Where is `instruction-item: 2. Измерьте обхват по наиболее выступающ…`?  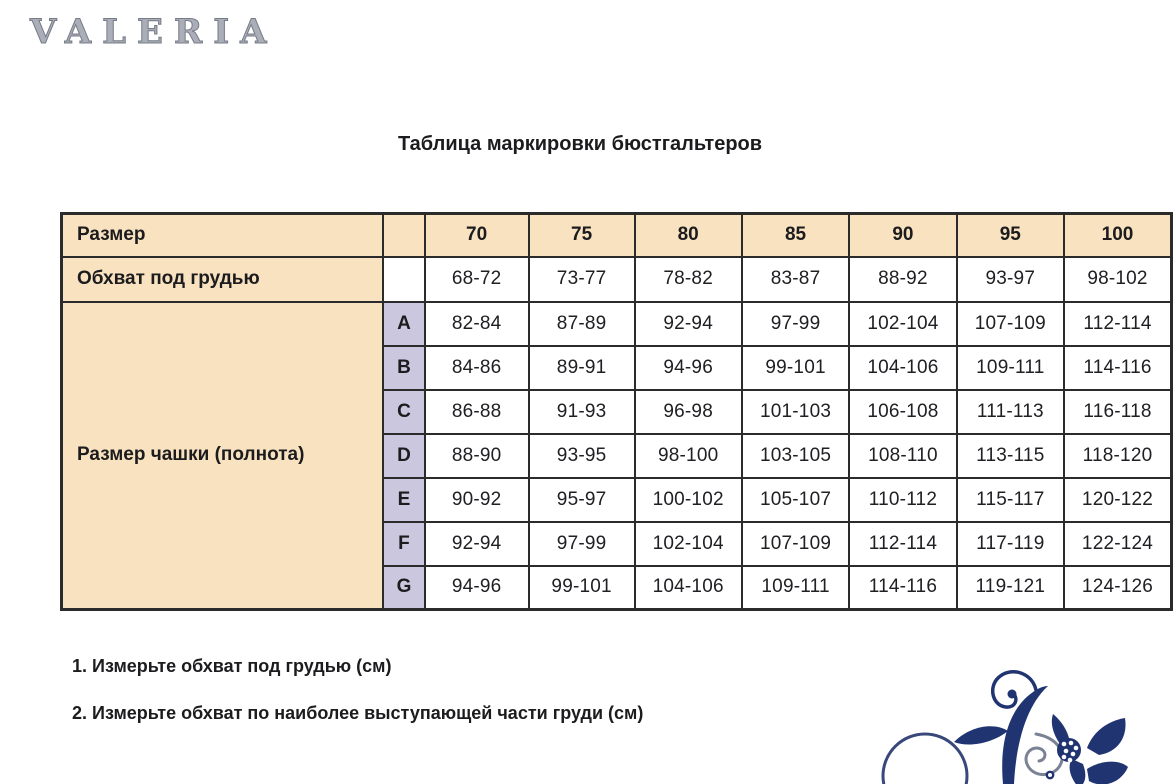 instruction-item: 2. Измерьте обхват по наиболее выступающ… is located at coordinates (358, 713).